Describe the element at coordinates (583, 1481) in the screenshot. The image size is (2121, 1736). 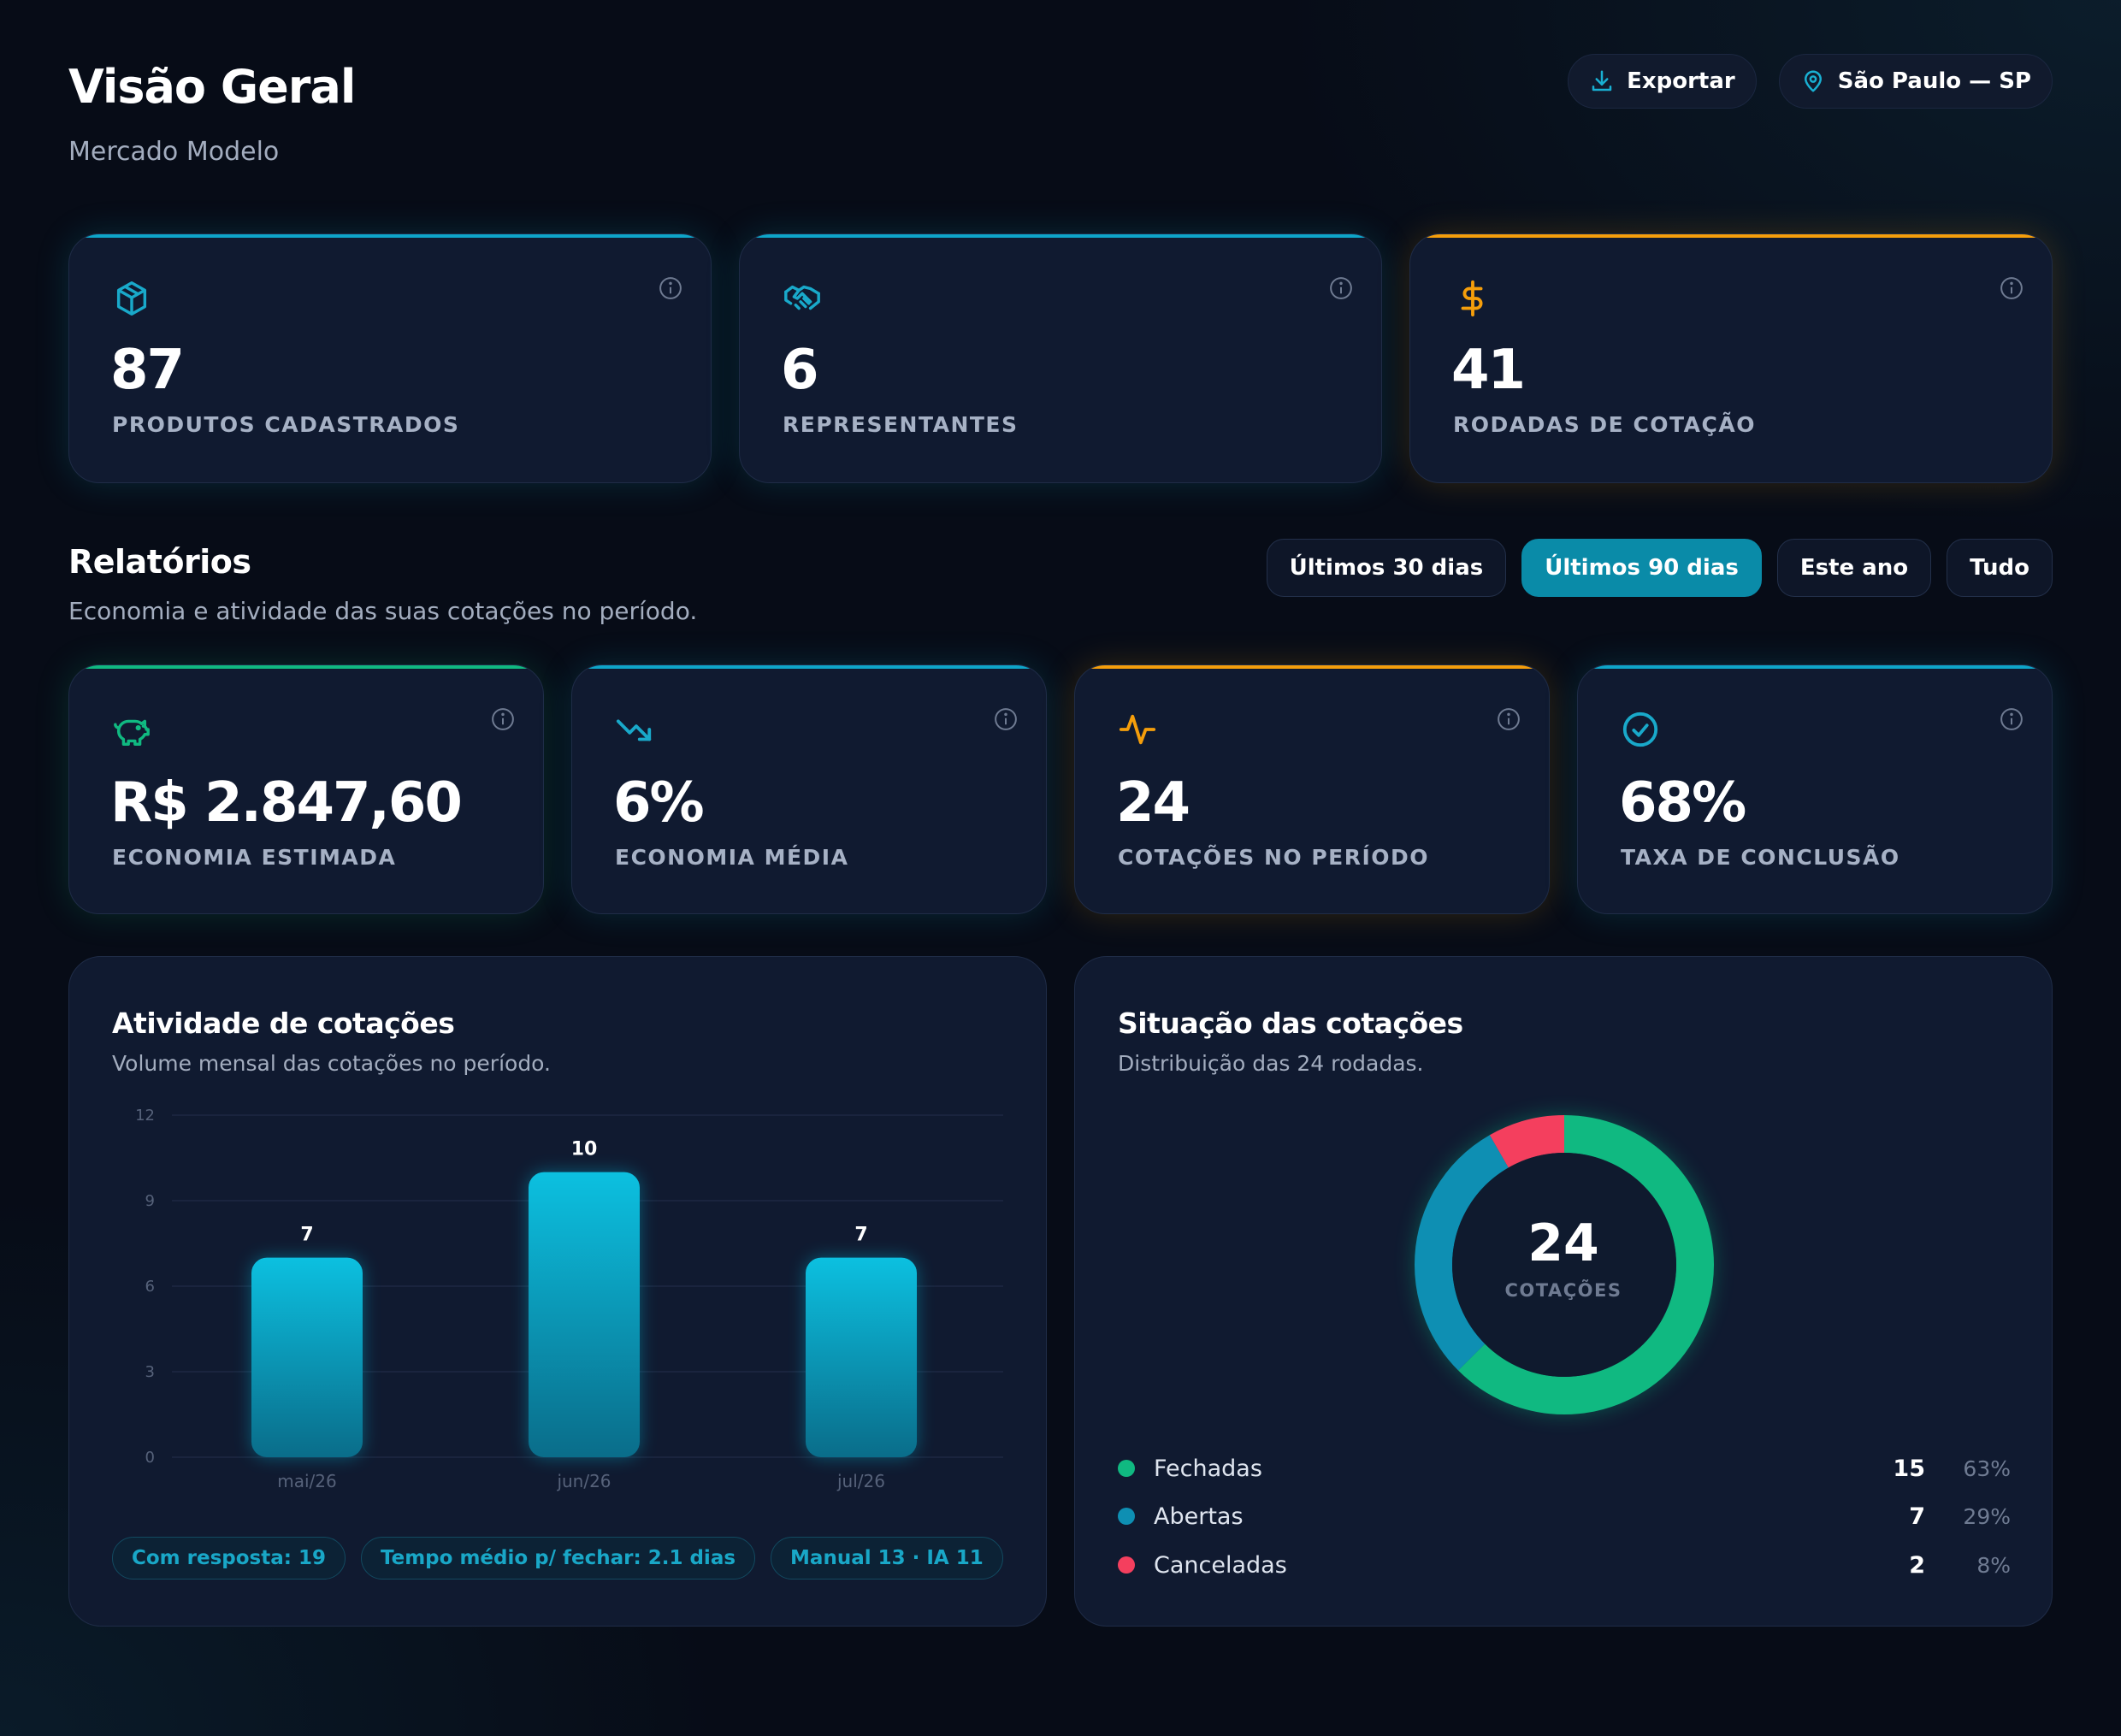
I see `x-tick-label: jun/26` at that location.